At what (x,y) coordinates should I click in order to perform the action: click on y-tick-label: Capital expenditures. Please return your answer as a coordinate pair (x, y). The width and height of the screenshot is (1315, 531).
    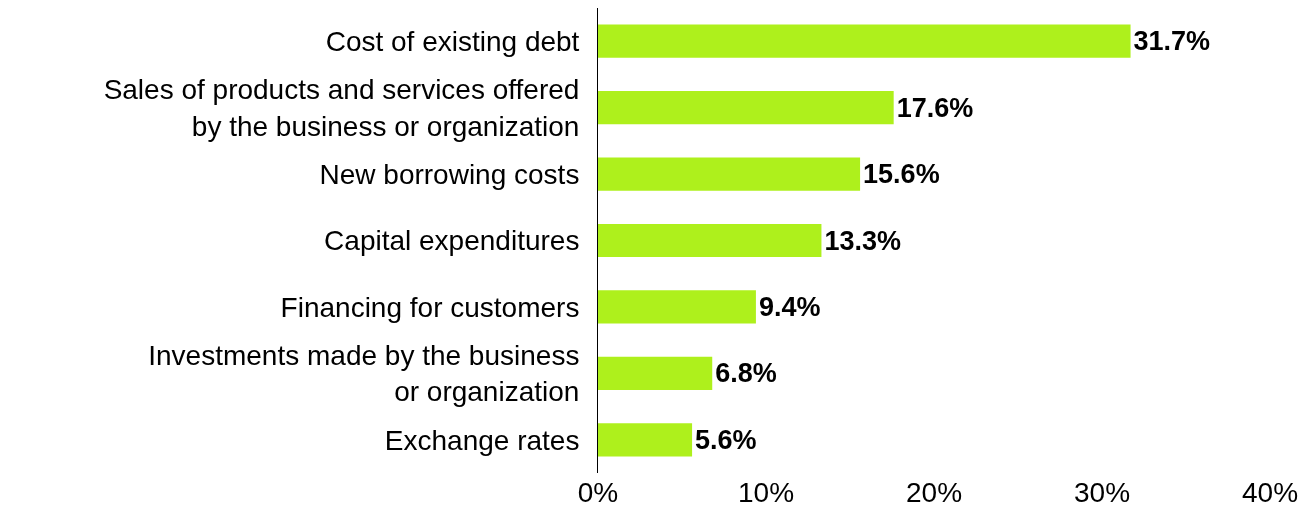
    Looking at the image, I should click on (452, 241).